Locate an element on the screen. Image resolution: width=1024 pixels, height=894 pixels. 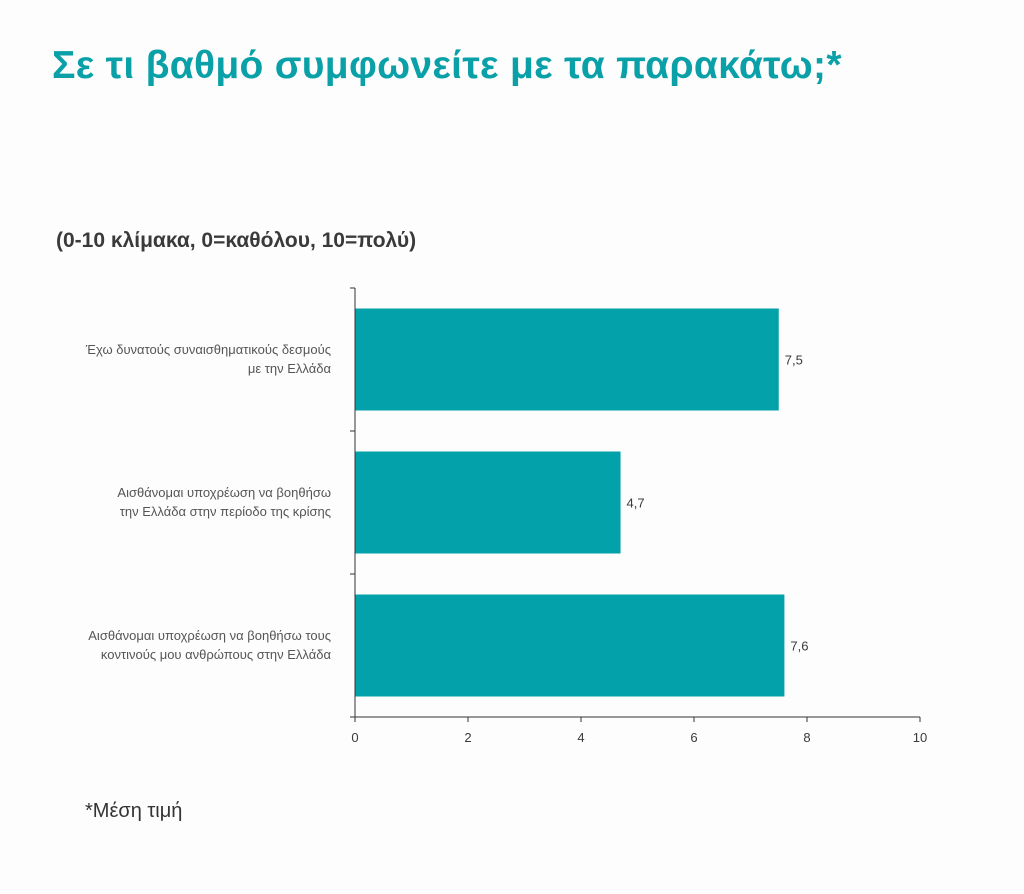
footnote: *Μέση τιμή is located at coordinates (134, 811).